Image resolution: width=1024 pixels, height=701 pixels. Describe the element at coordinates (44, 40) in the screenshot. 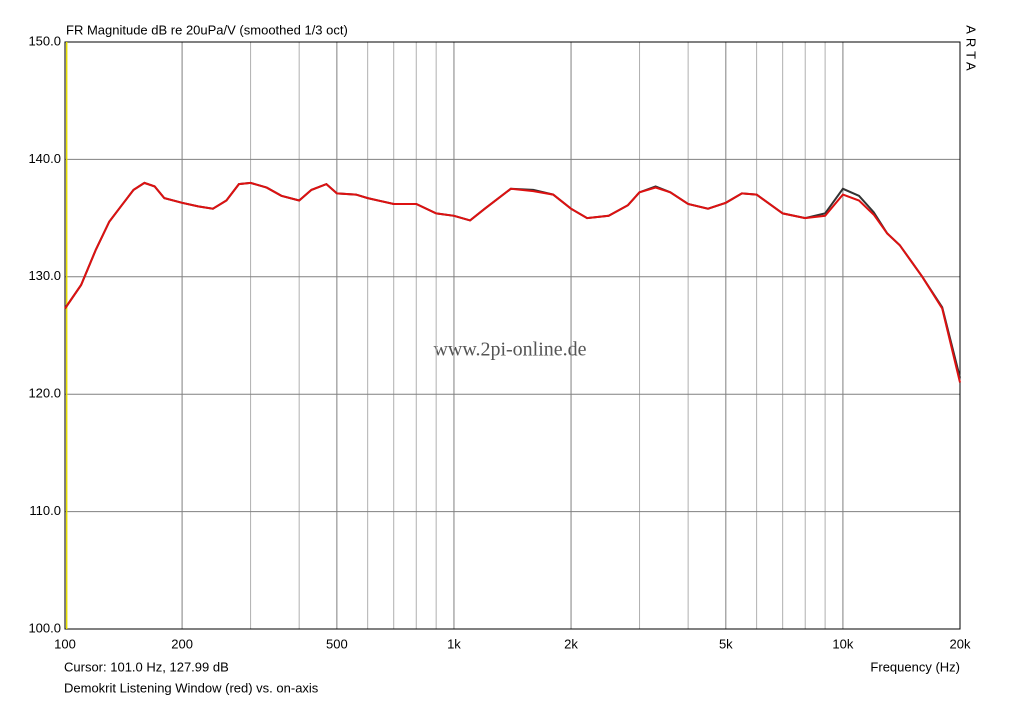

I see `y-tick-label: 150.0` at that location.